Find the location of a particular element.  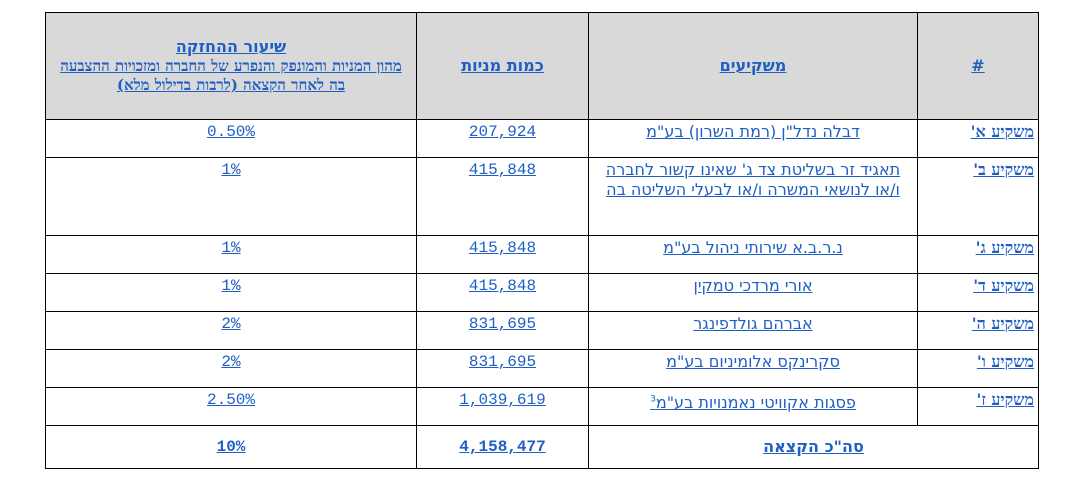

investor-label: משקיע ה' is located at coordinates (1002, 323).